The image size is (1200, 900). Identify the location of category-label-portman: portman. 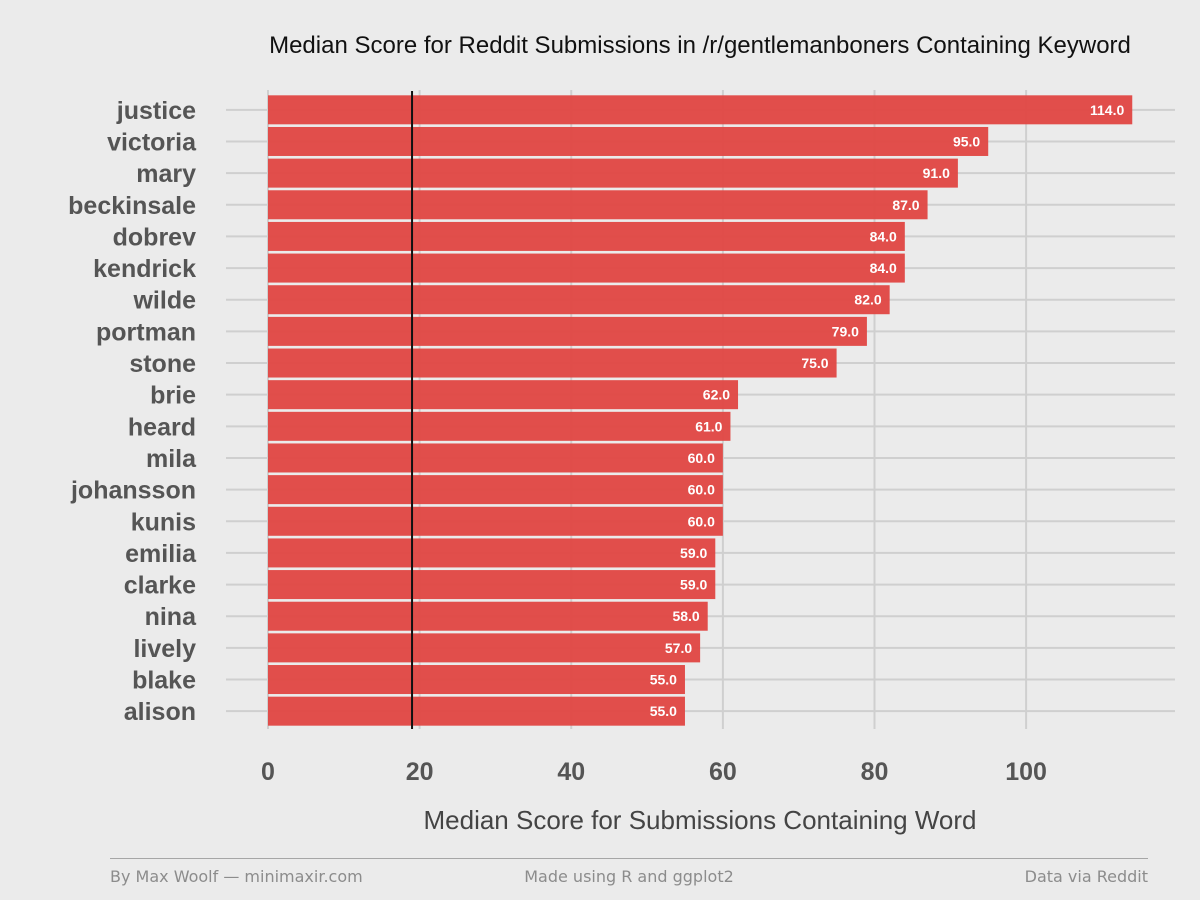
(146, 332).